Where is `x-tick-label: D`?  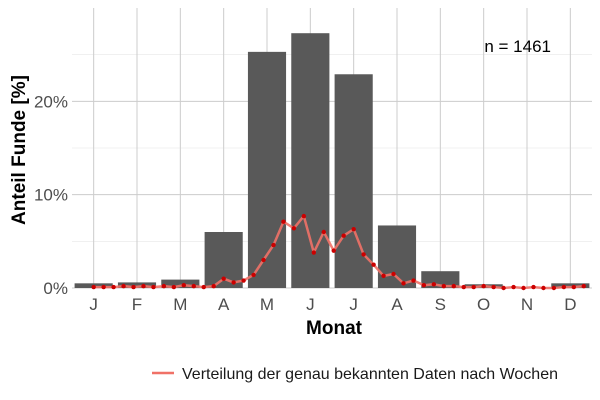 x-tick-label: D is located at coordinates (570, 304).